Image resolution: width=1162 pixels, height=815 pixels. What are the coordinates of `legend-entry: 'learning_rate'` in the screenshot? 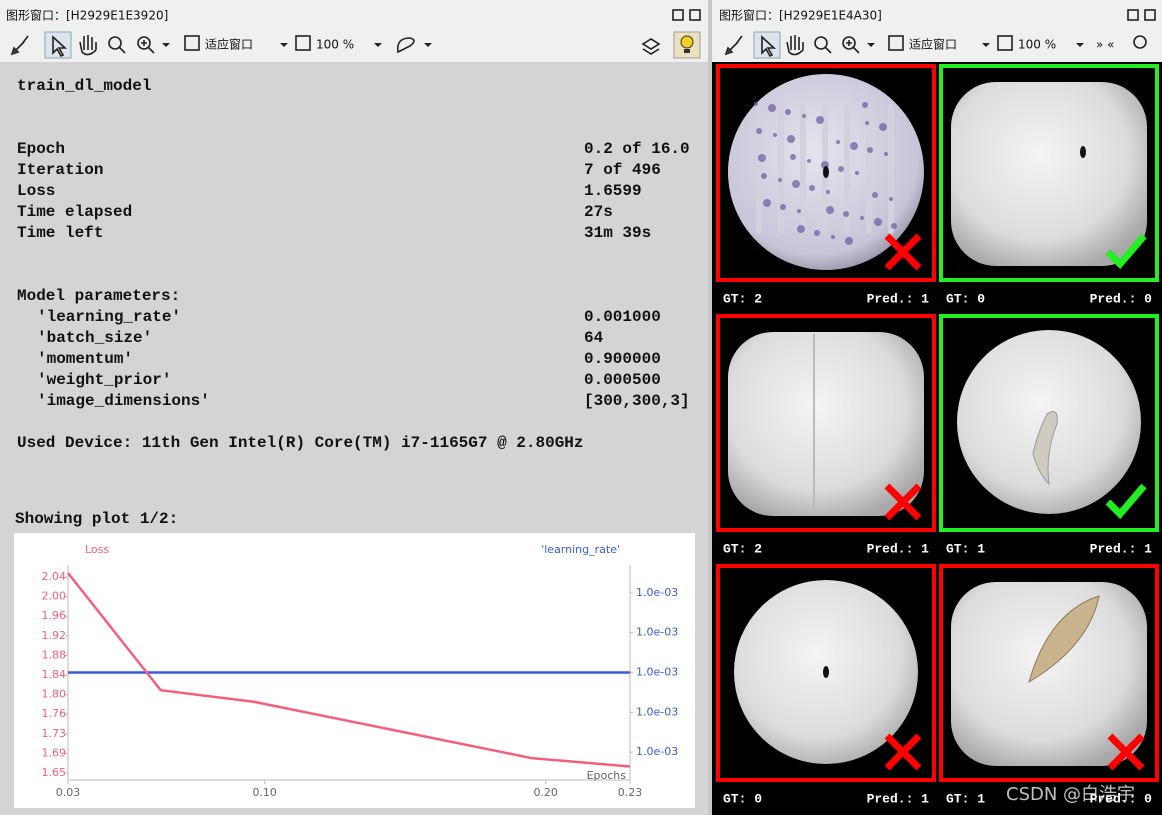 It's located at (580, 549).